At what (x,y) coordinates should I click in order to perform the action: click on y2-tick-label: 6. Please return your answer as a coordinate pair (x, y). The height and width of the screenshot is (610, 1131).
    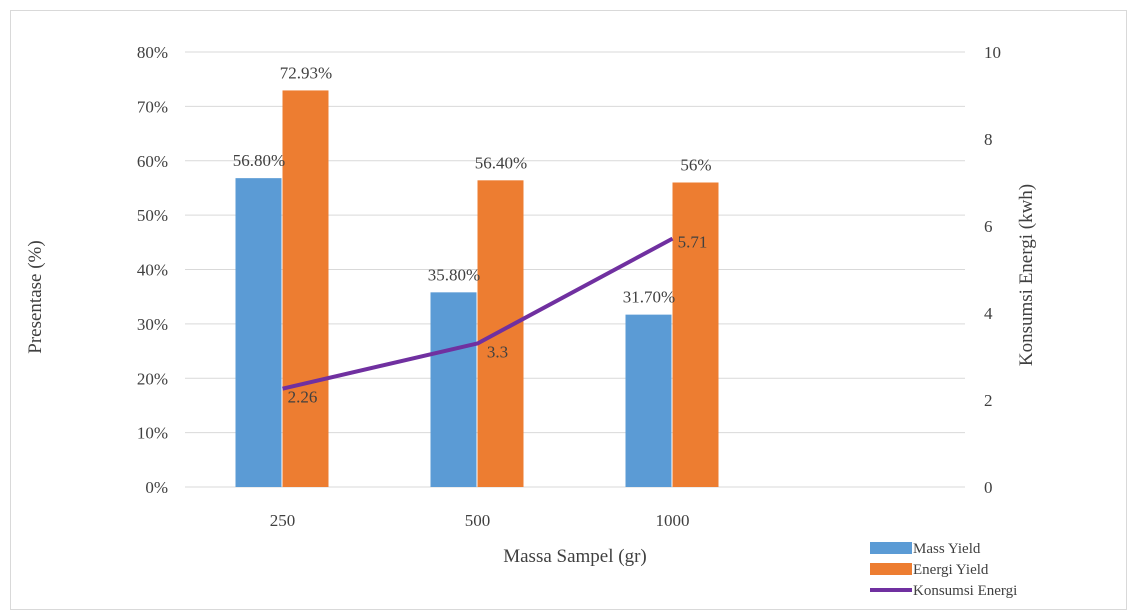
    Looking at the image, I should click on (988, 226).